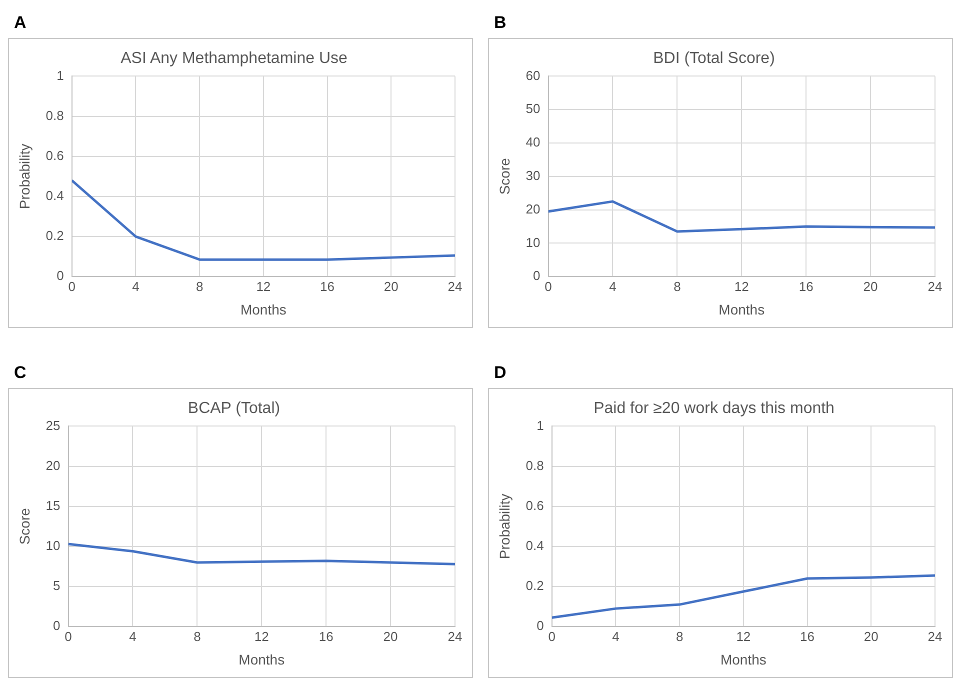 The height and width of the screenshot is (693, 966). What do you see at coordinates (53, 505) in the screenshot?
I see `y-tick-label: 15` at bounding box center [53, 505].